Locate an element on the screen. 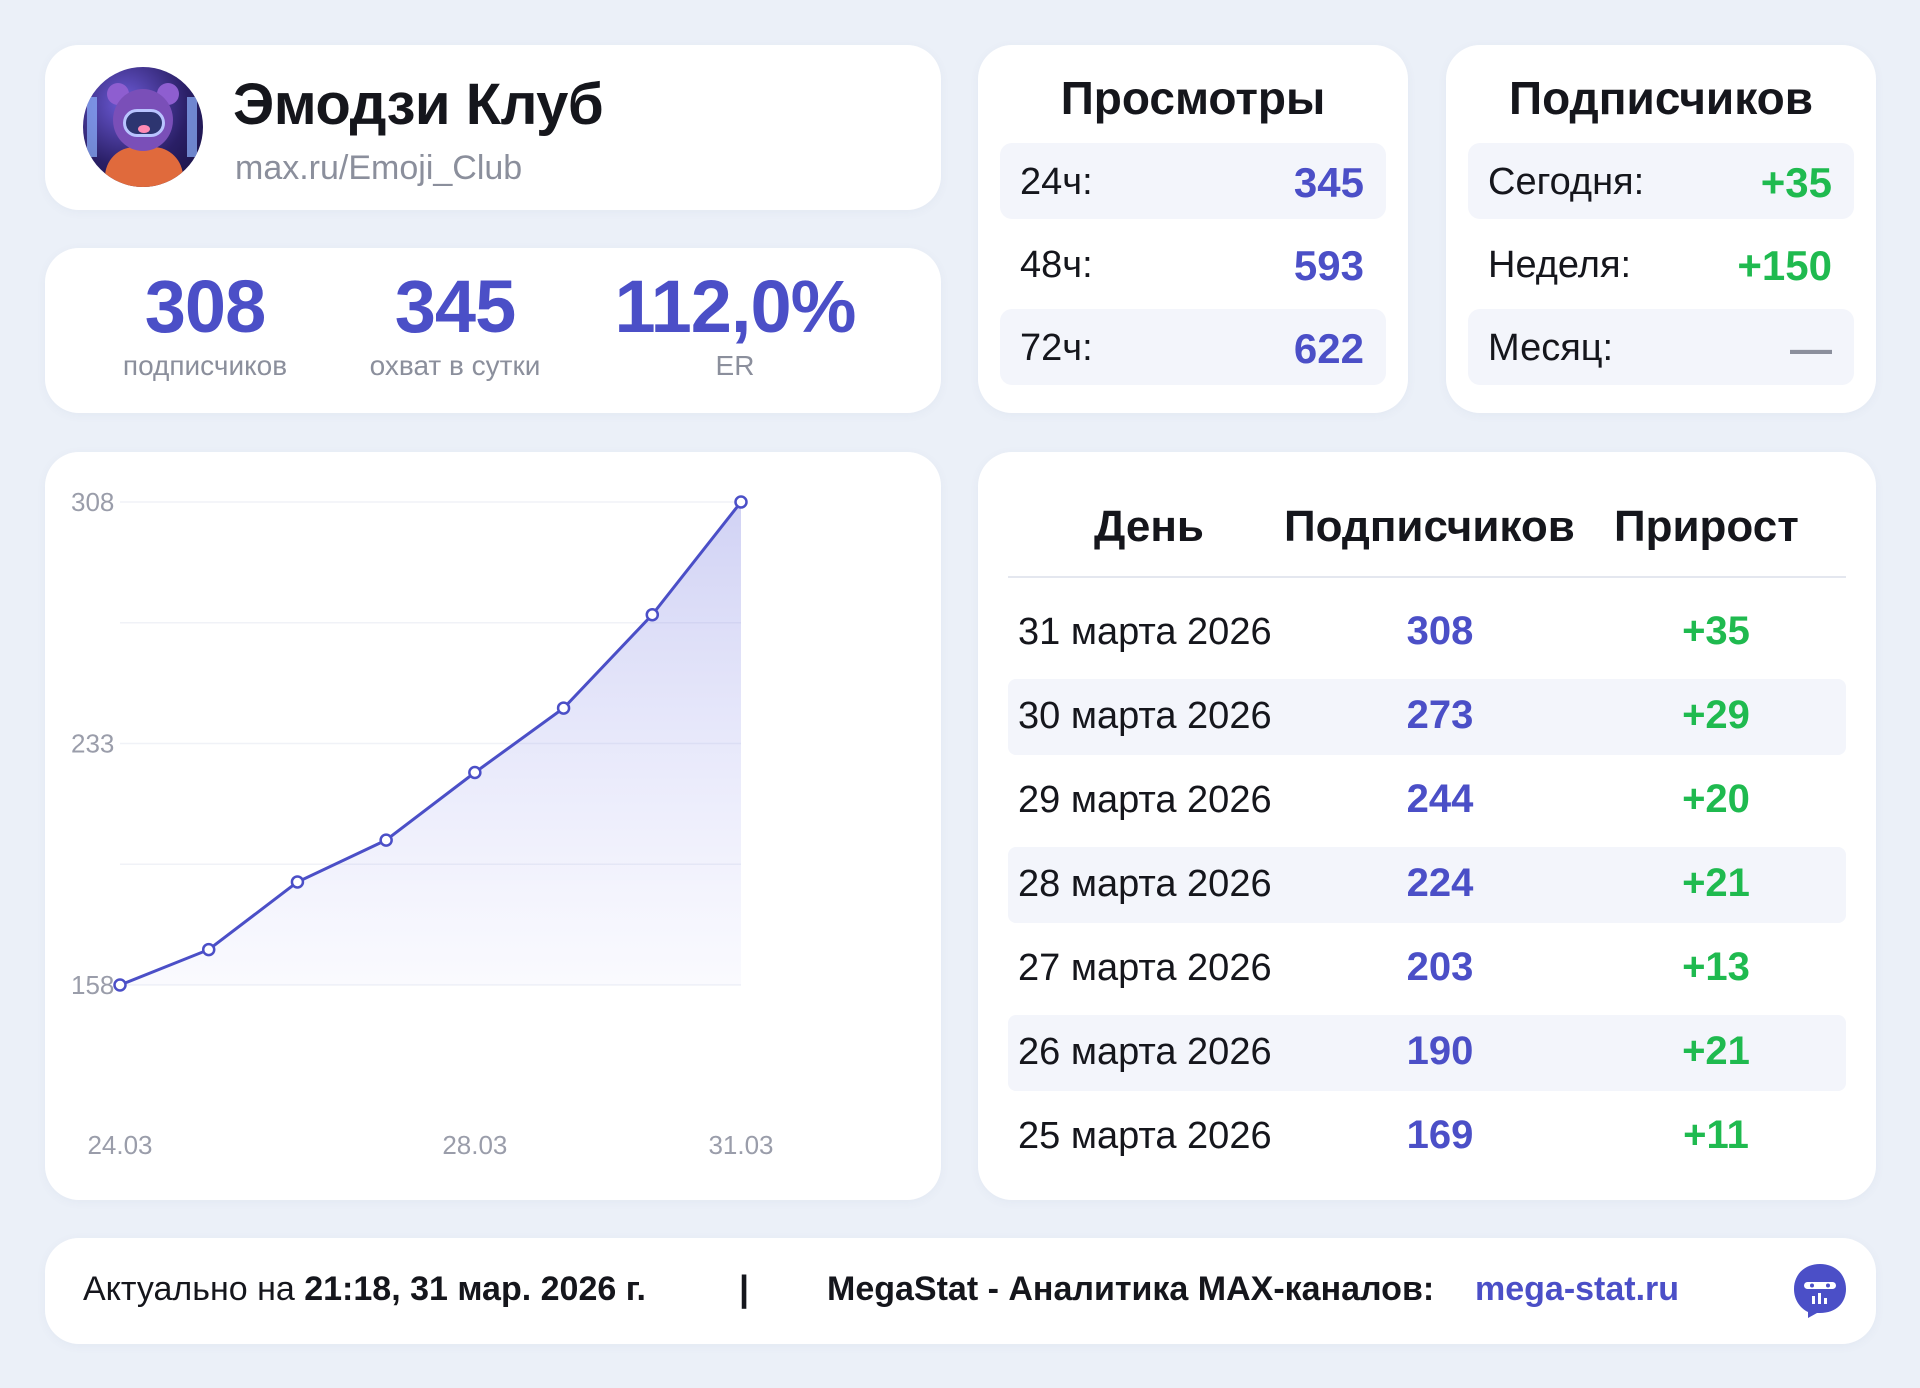 This screenshot has width=1920, height=1388. table-row: 27 марта 2026 203 +13 is located at coordinates (1427, 969).